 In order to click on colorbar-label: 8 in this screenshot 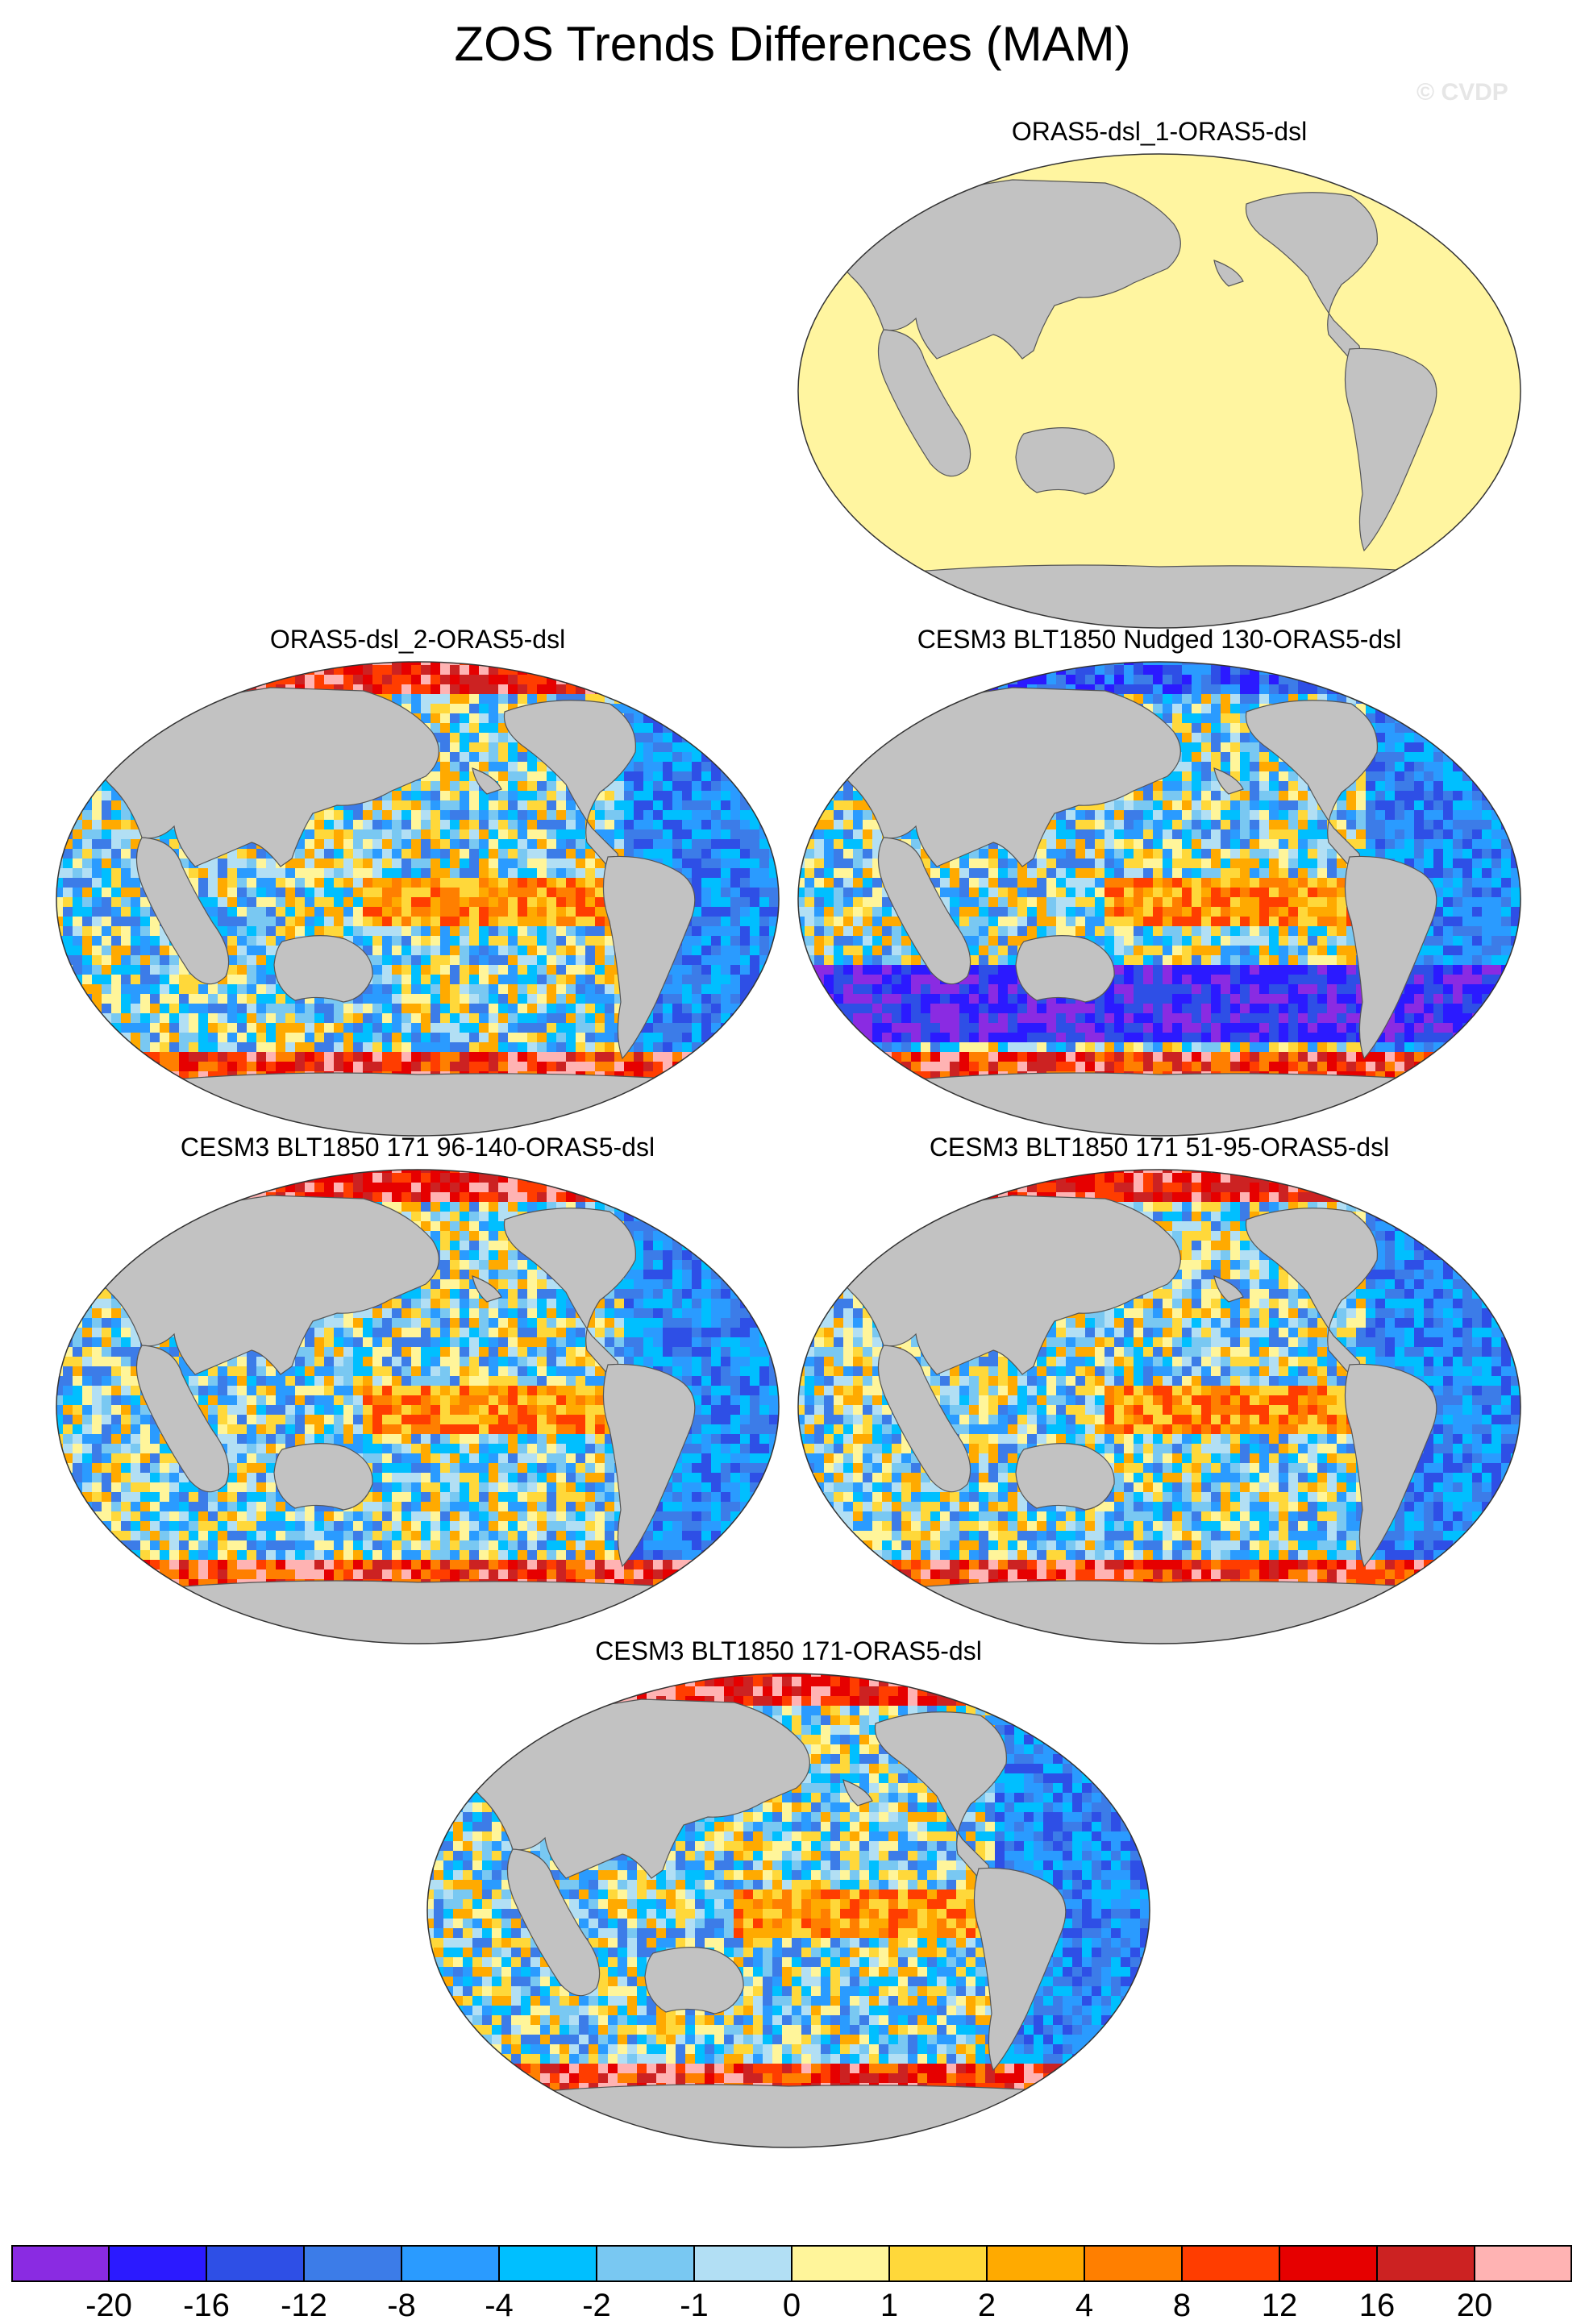, I will do `click(1182, 2305)`.